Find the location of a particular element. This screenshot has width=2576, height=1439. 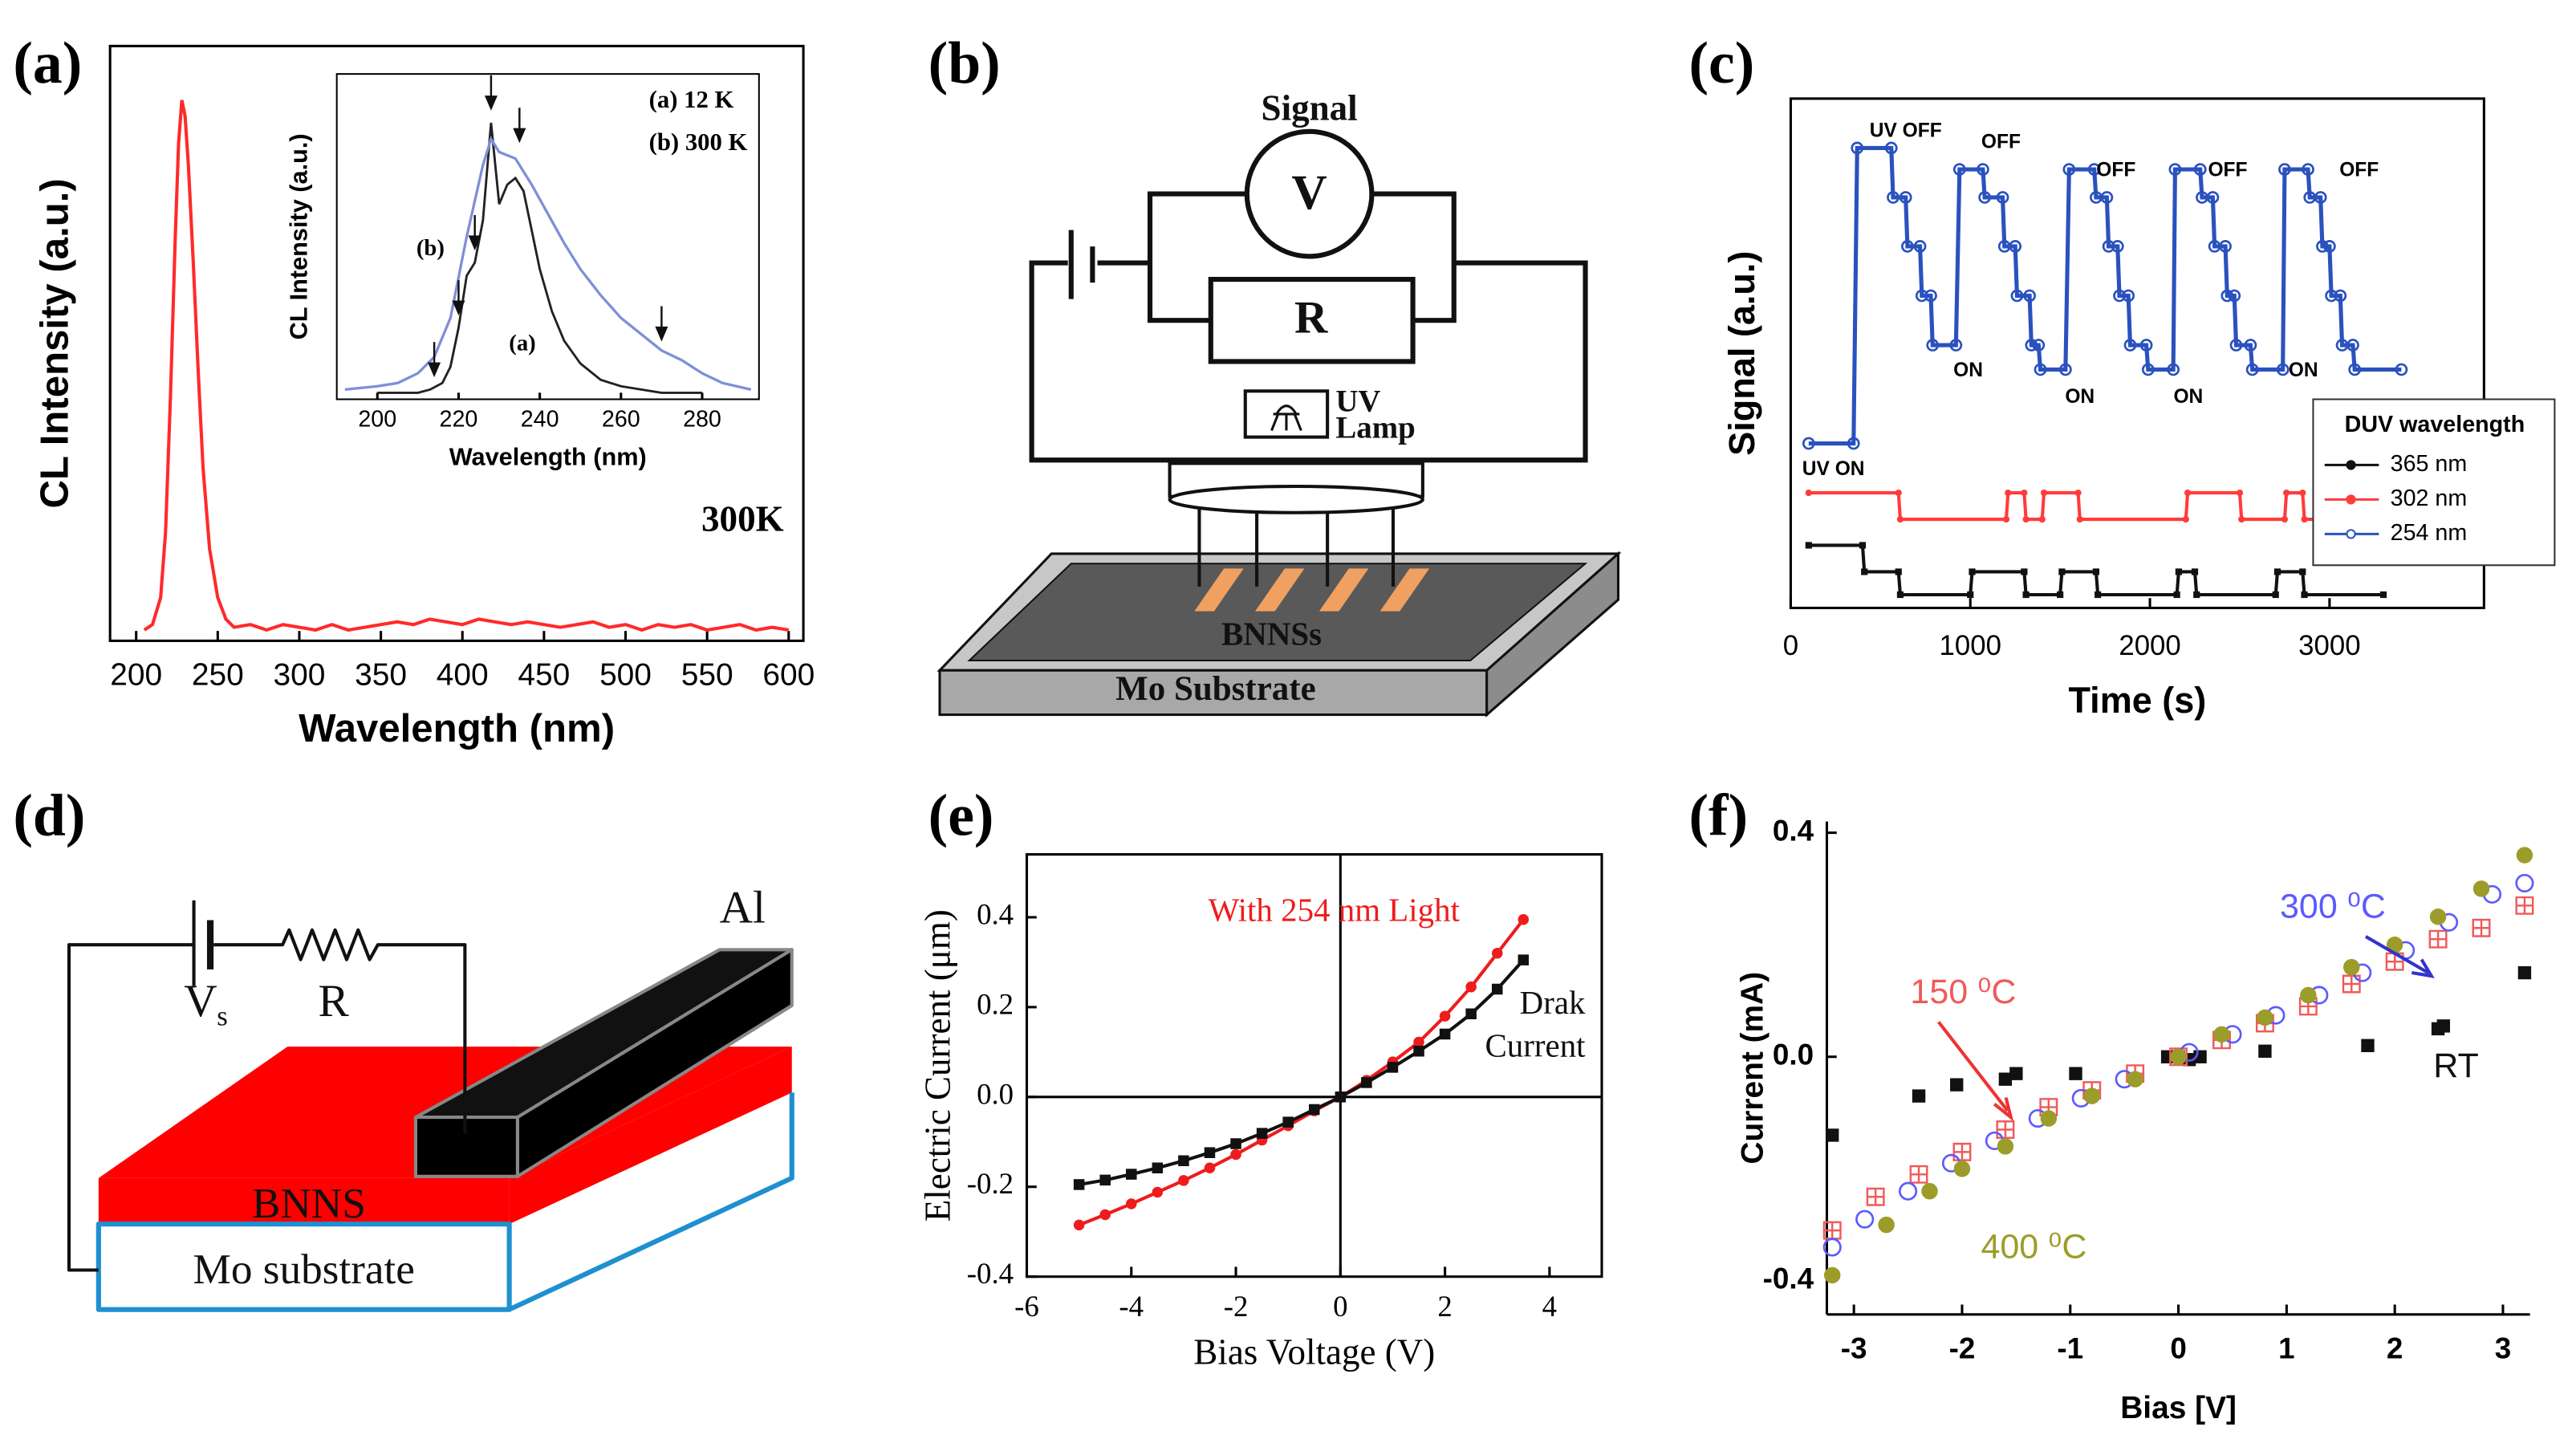

resistor is located at coordinates (1312, 320).